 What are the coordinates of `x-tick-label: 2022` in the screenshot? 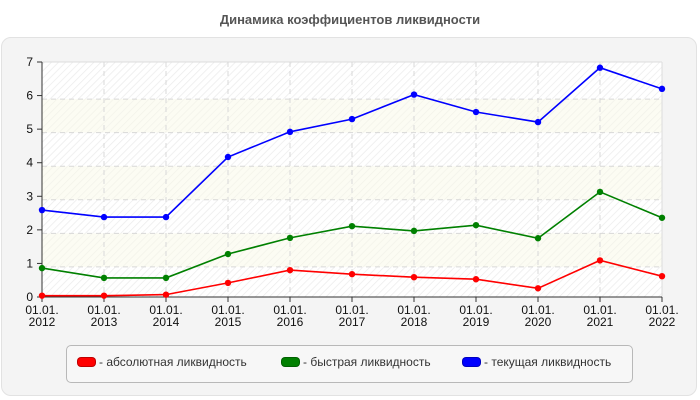 It's located at (662, 322).